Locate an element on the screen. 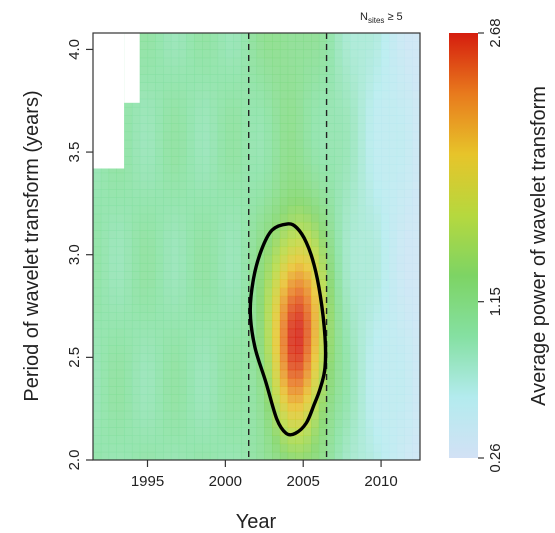 The image size is (555, 533). coi-block is located at coordinates (132, 68).